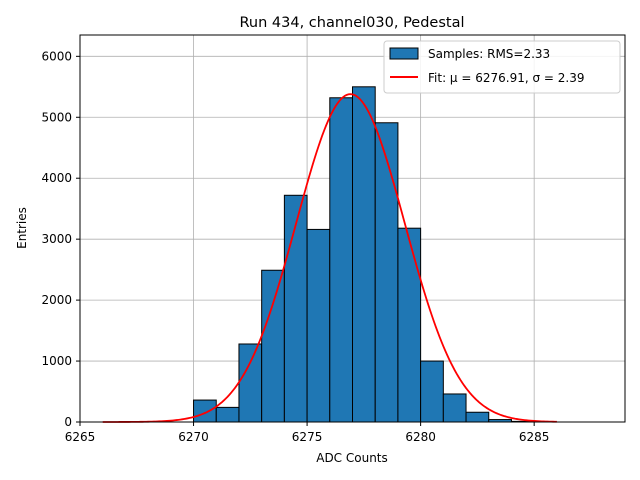 Image resolution: width=640 pixels, height=480 pixels. I want to click on y-tick-label: 4000, so click(56, 178).